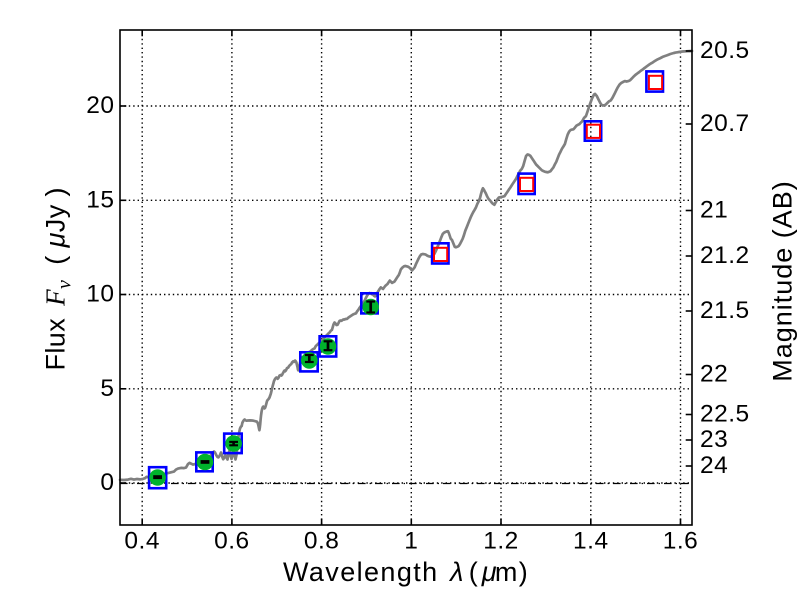 The height and width of the screenshot is (600, 800). Describe the element at coordinates (714, 439) in the screenshot. I see `svg-text: 23` at that location.